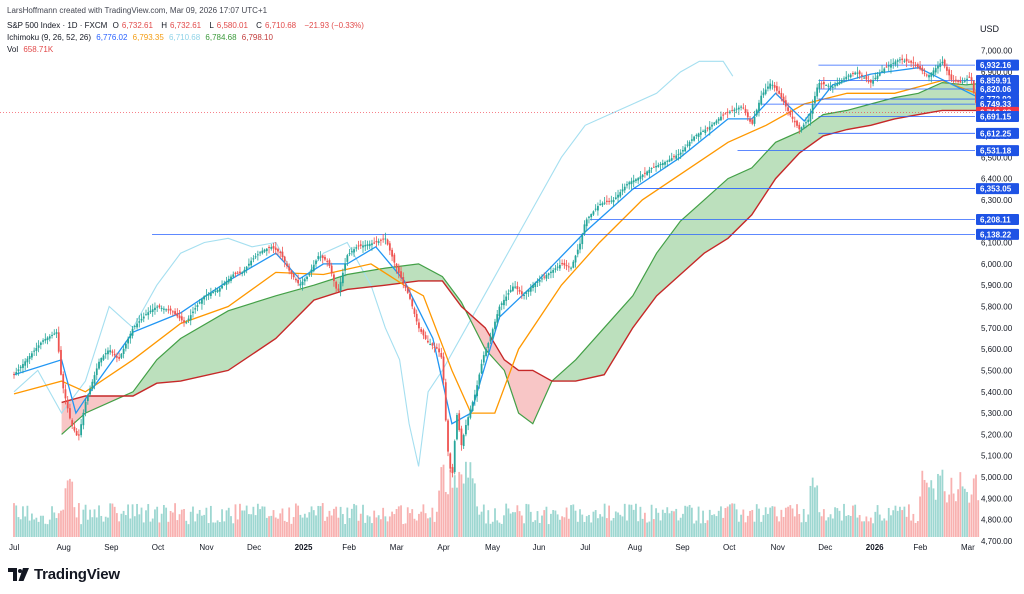  I want to click on ichimoku-tenkan-value: 6,776.02, so click(112, 37).